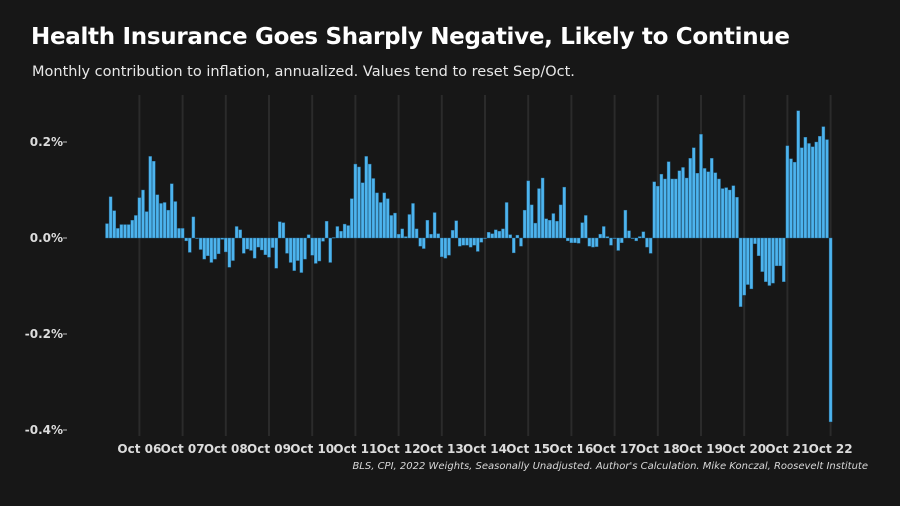 This screenshot has height=506, width=900. I want to click on x-tick-label: Oct 13, so click(442, 449).